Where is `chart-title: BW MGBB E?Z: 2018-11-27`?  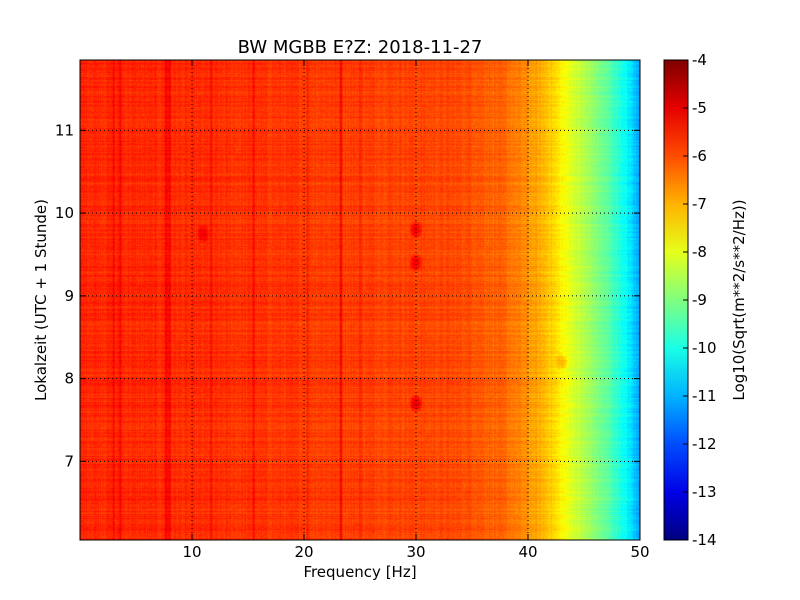
chart-title: BW MGBB E?Z: 2018-11-27 is located at coordinates (360, 47).